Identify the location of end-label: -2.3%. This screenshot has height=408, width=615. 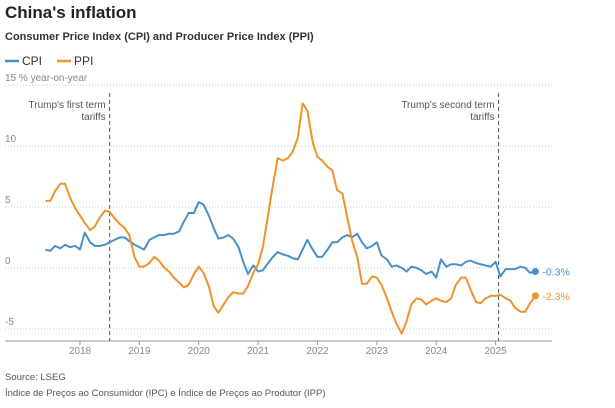
(555, 297).